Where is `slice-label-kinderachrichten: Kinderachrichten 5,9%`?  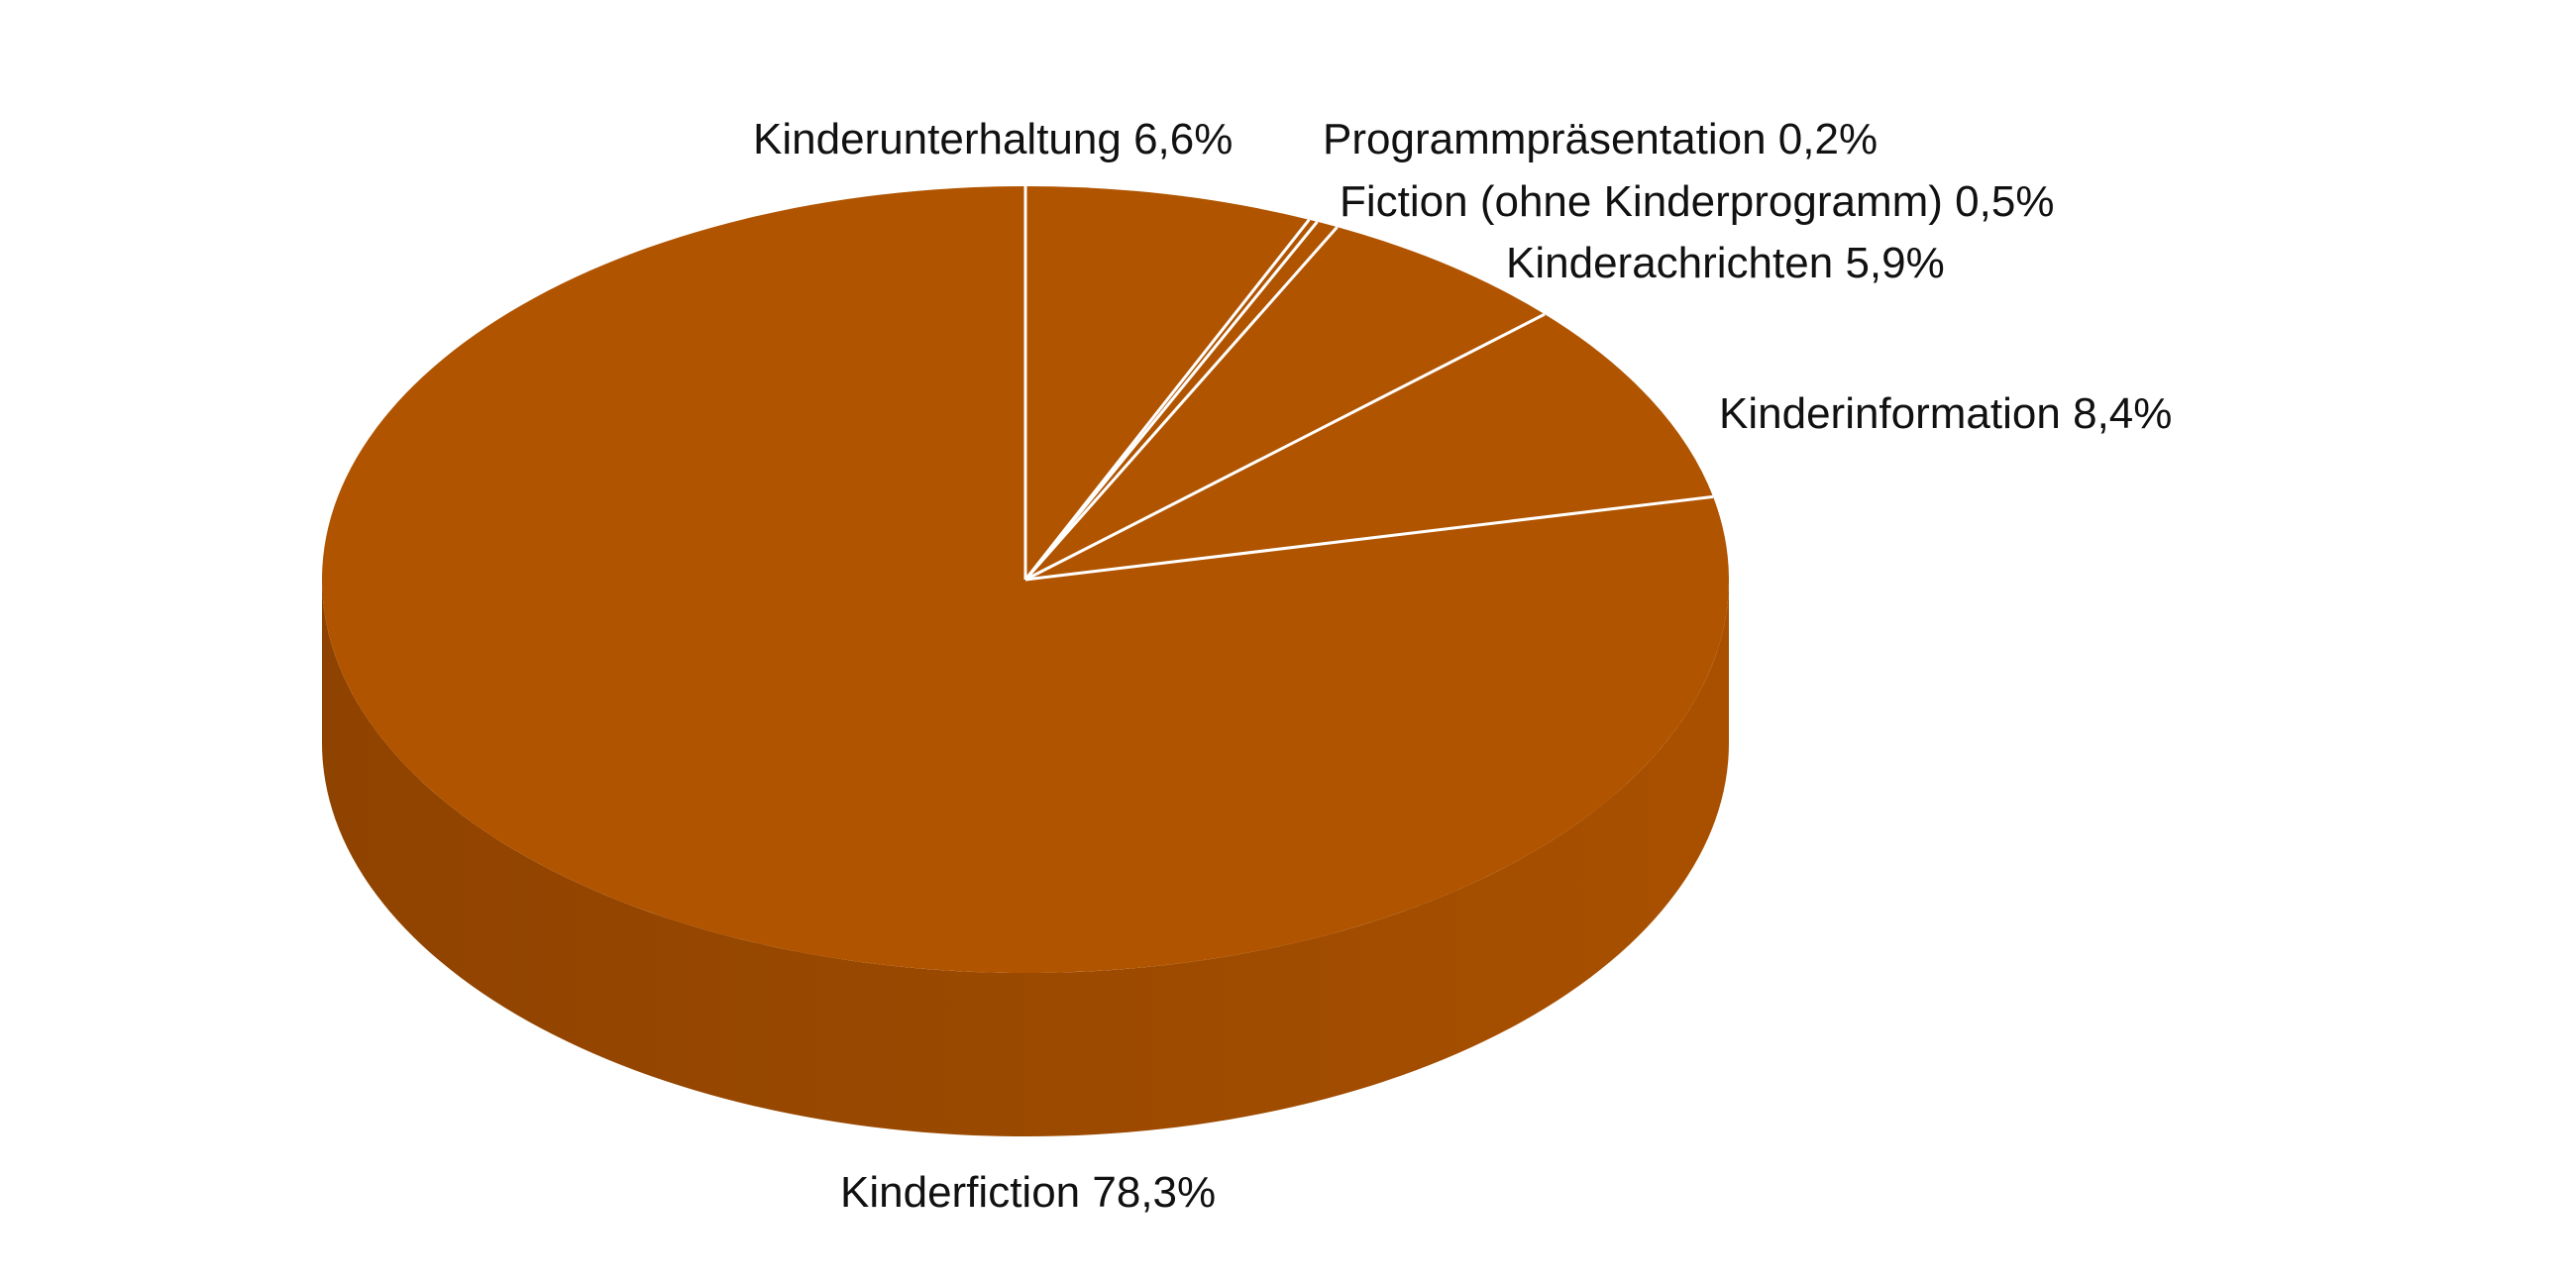
slice-label-kinderachrichten: Kinderachrichten 5,9% is located at coordinates (1726, 263).